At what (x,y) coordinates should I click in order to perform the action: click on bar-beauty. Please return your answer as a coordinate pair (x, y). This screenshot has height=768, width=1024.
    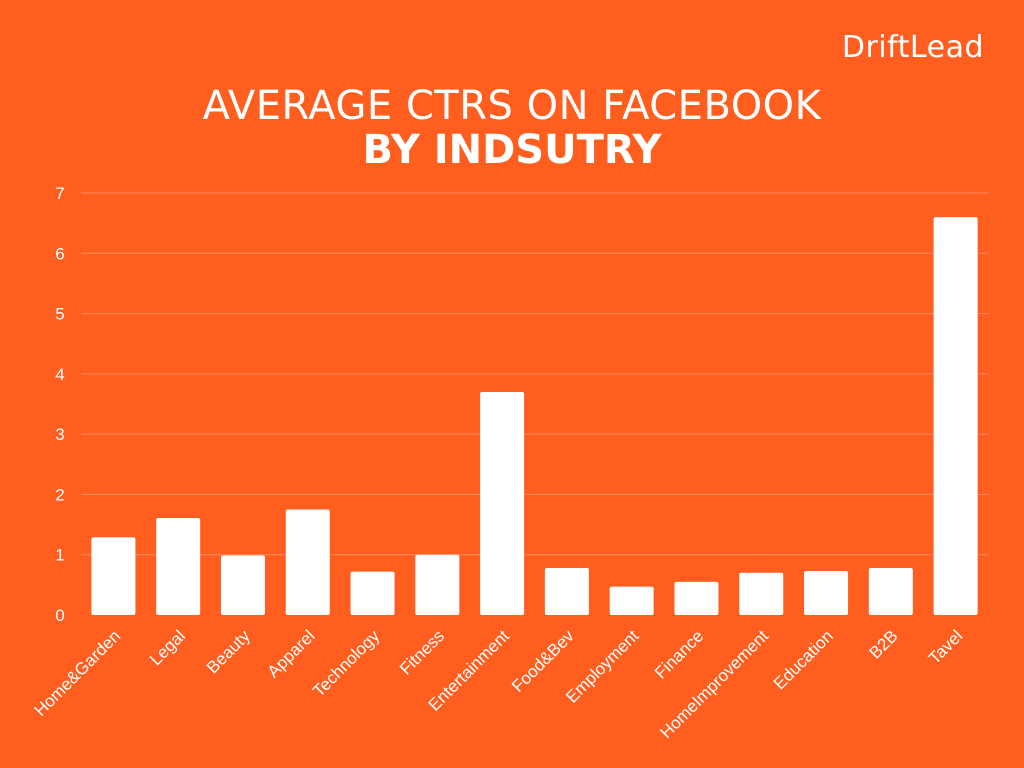
    Looking at the image, I should click on (242, 585).